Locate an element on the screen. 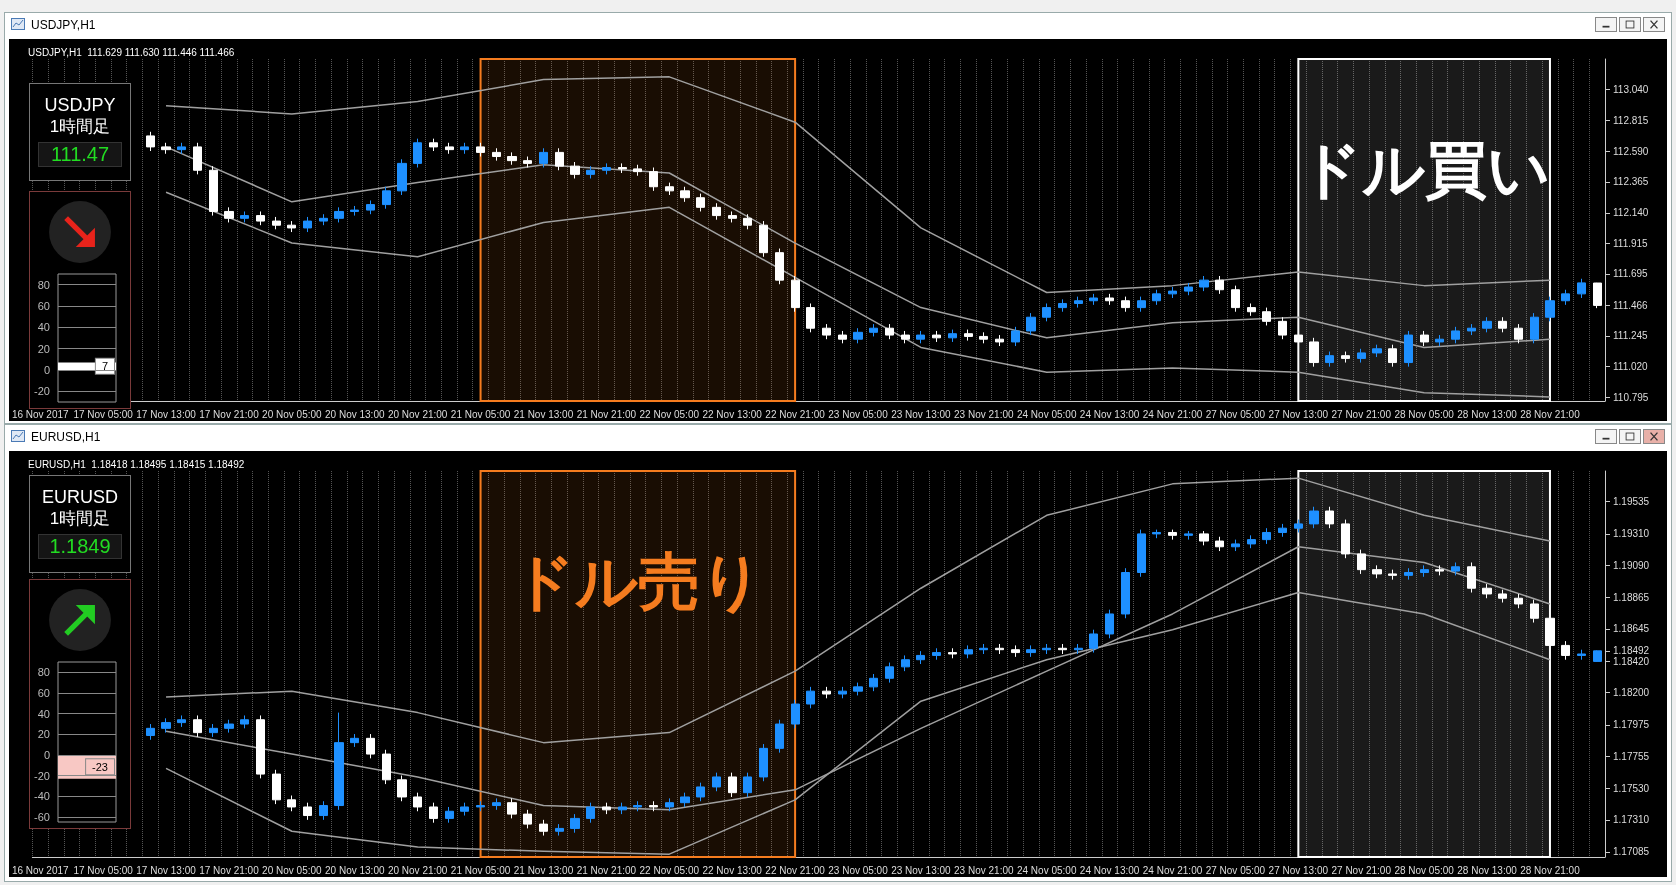 This screenshot has width=1676, height=885. x-tick-label: 27 Nov 21:00 is located at coordinates (1361, 870).